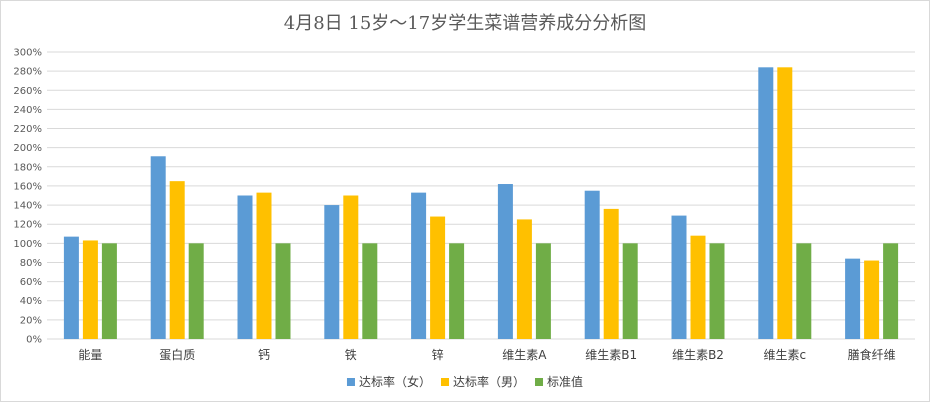 This screenshot has height=402, width=930. What do you see at coordinates (27, 129) in the screenshot?
I see `y-tick-label: 220%` at bounding box center [27, 129].